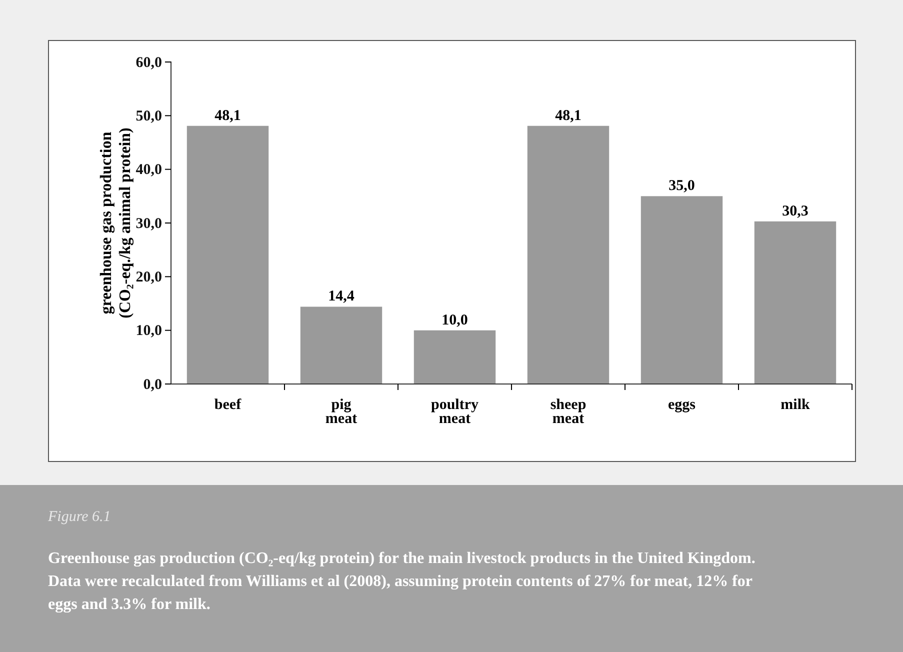 Image resolution: width=903 pixels, height=652 pixels. I want to click on x-tick-label: milk, so click(795, 405).